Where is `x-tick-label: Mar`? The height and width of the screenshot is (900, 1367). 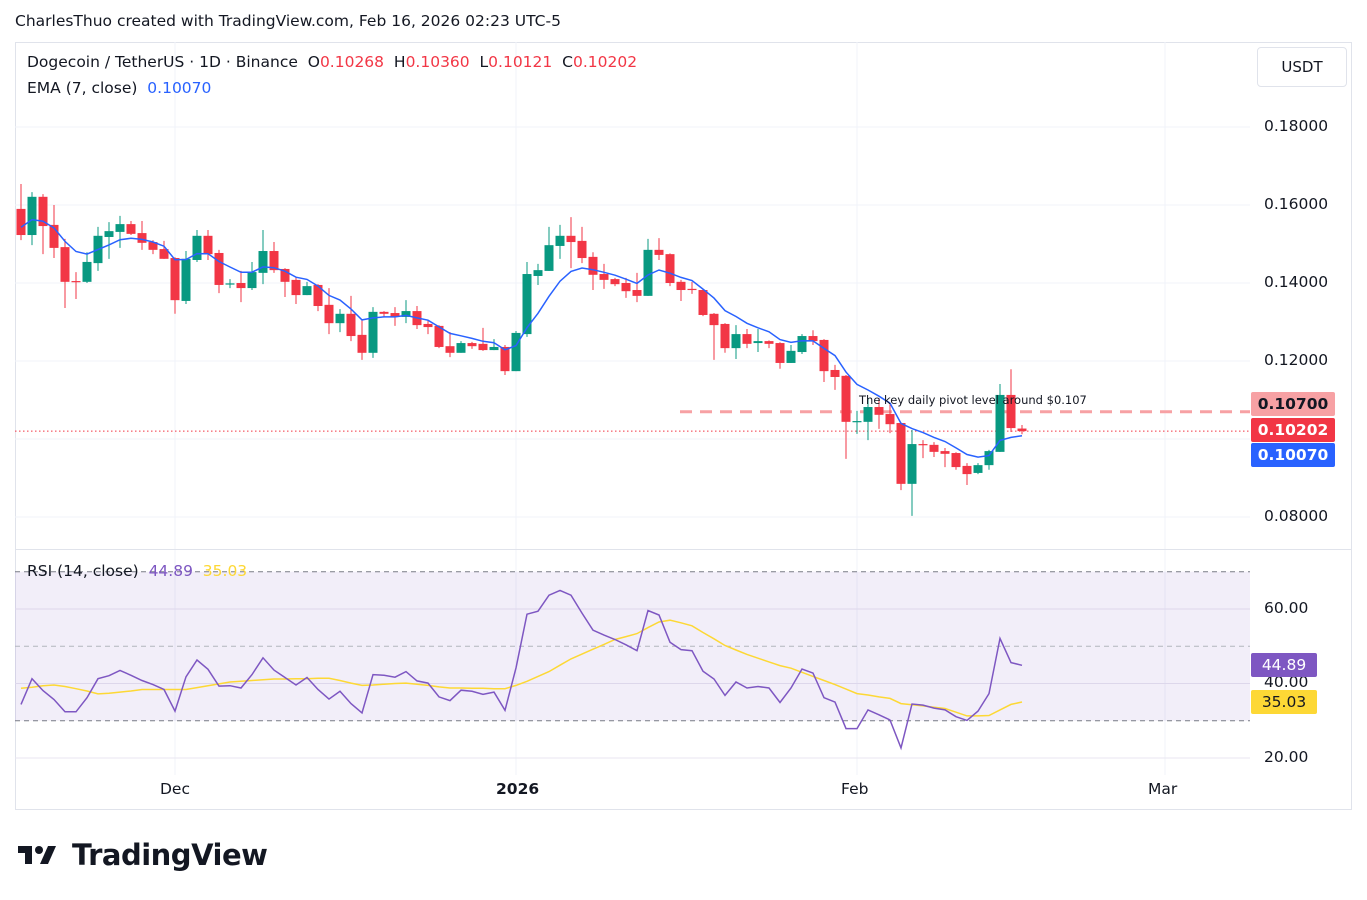 x-tick-label: Mar is located at coordinates (1163, 789).